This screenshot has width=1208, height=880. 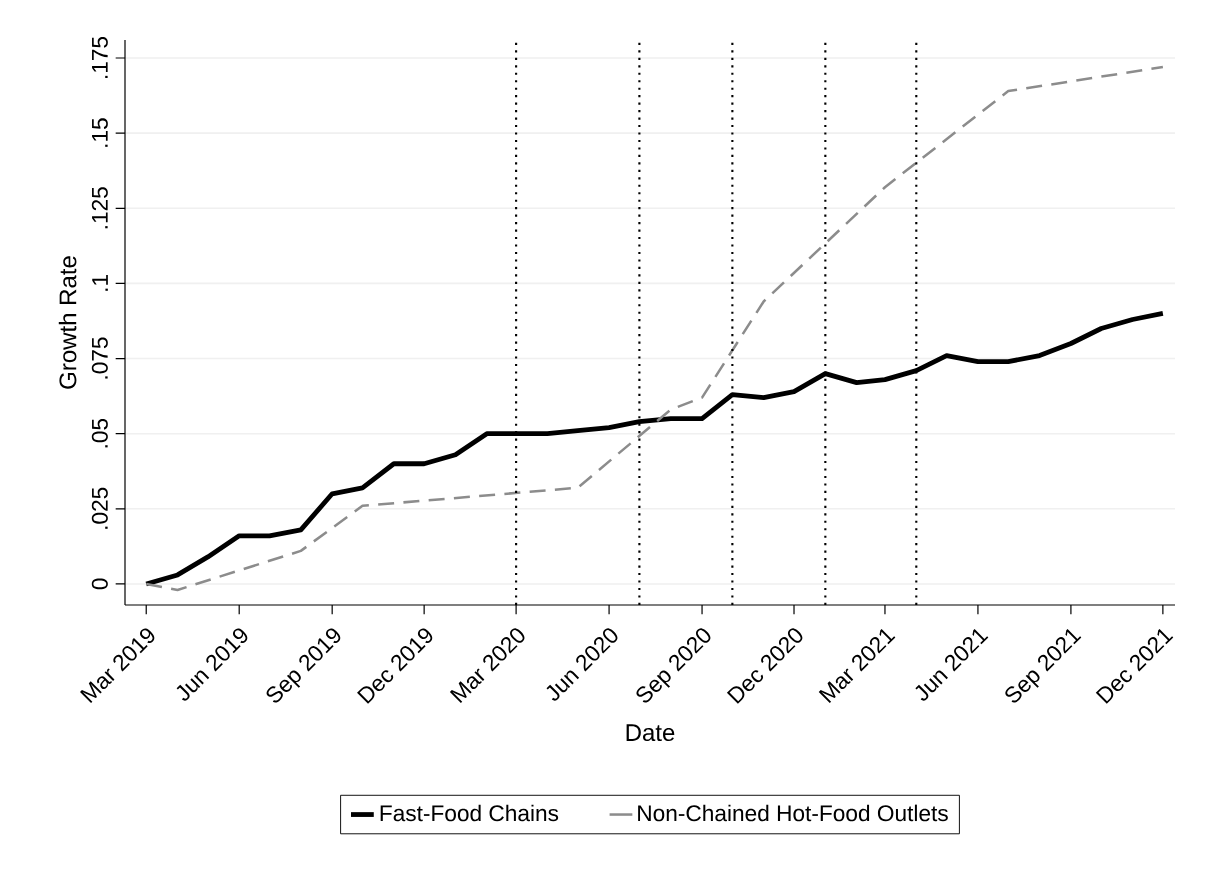 I want to click on y-tick-label: .05, so click(x=99, y=433).